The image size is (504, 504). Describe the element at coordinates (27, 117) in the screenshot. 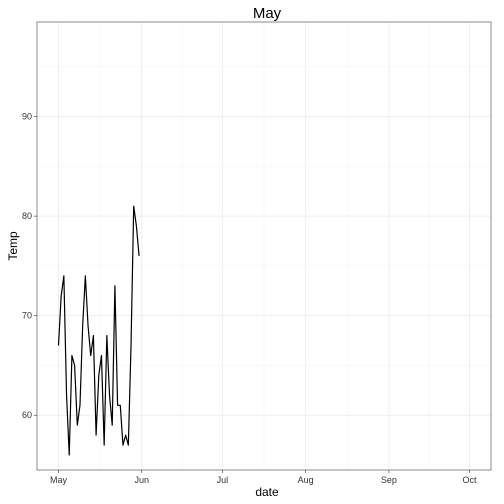

I see `y-tick-label: 90` at that location.